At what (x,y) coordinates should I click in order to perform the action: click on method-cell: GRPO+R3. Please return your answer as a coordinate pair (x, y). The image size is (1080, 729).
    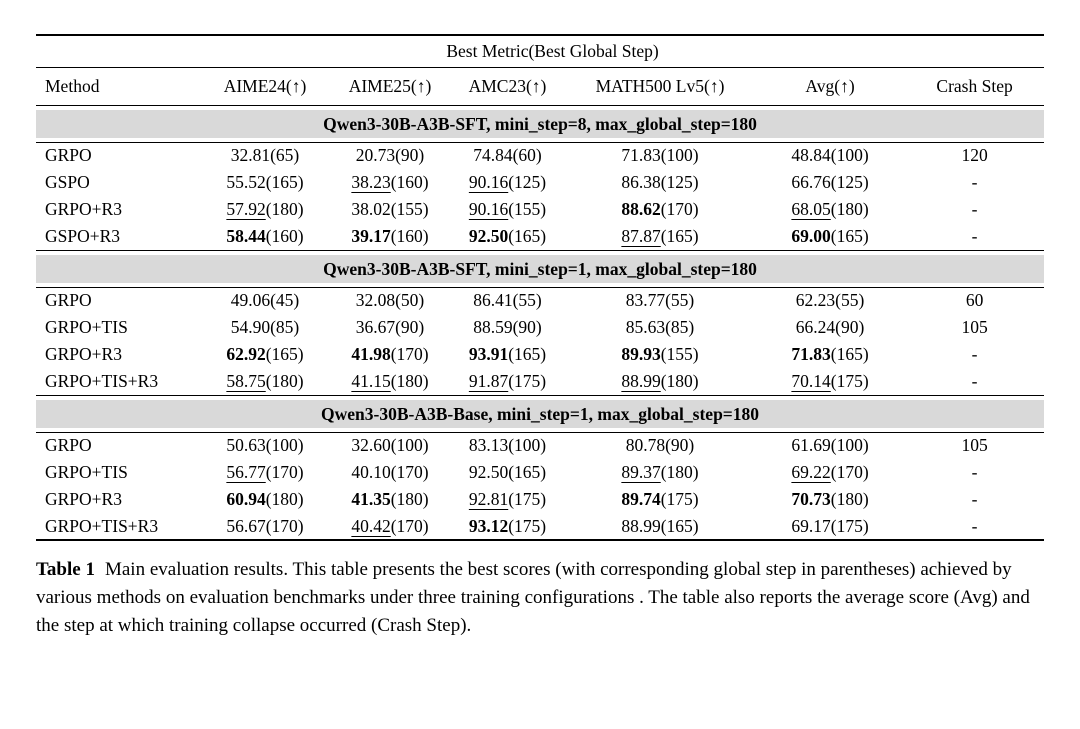
    Looking at the image, I should click on (83, 499).